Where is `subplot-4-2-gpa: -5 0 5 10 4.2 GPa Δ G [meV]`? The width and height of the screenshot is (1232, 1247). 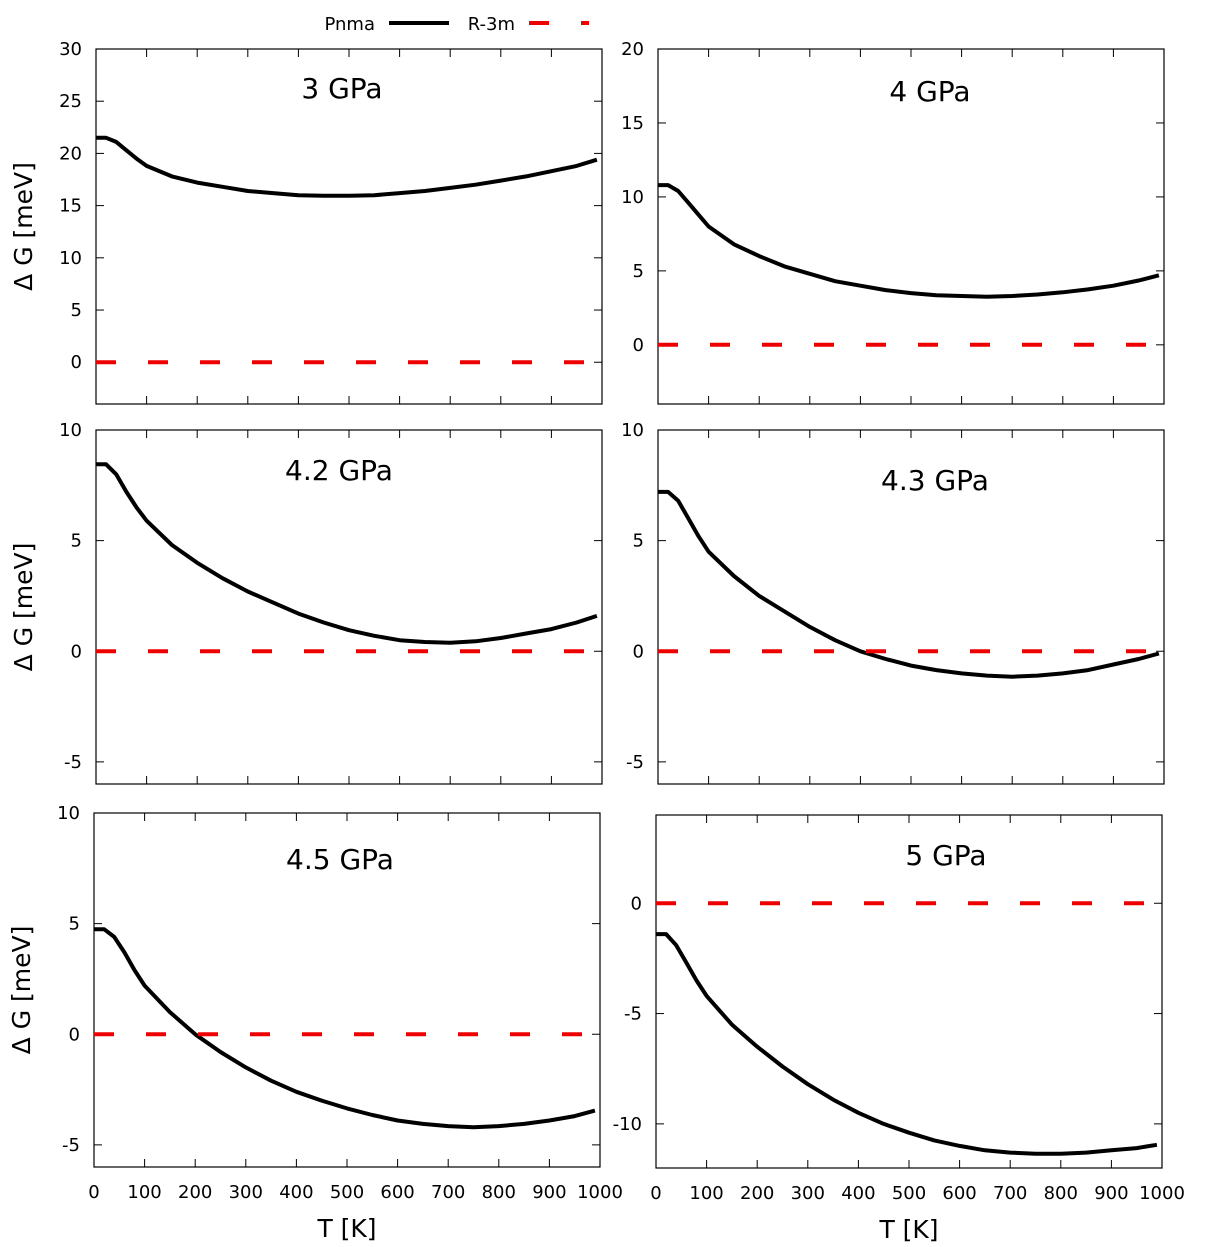
subplot-4-2-gpa: -5 0 5 10 4.2 GPa Δ G [meV] is located at coordinates (306, 602).